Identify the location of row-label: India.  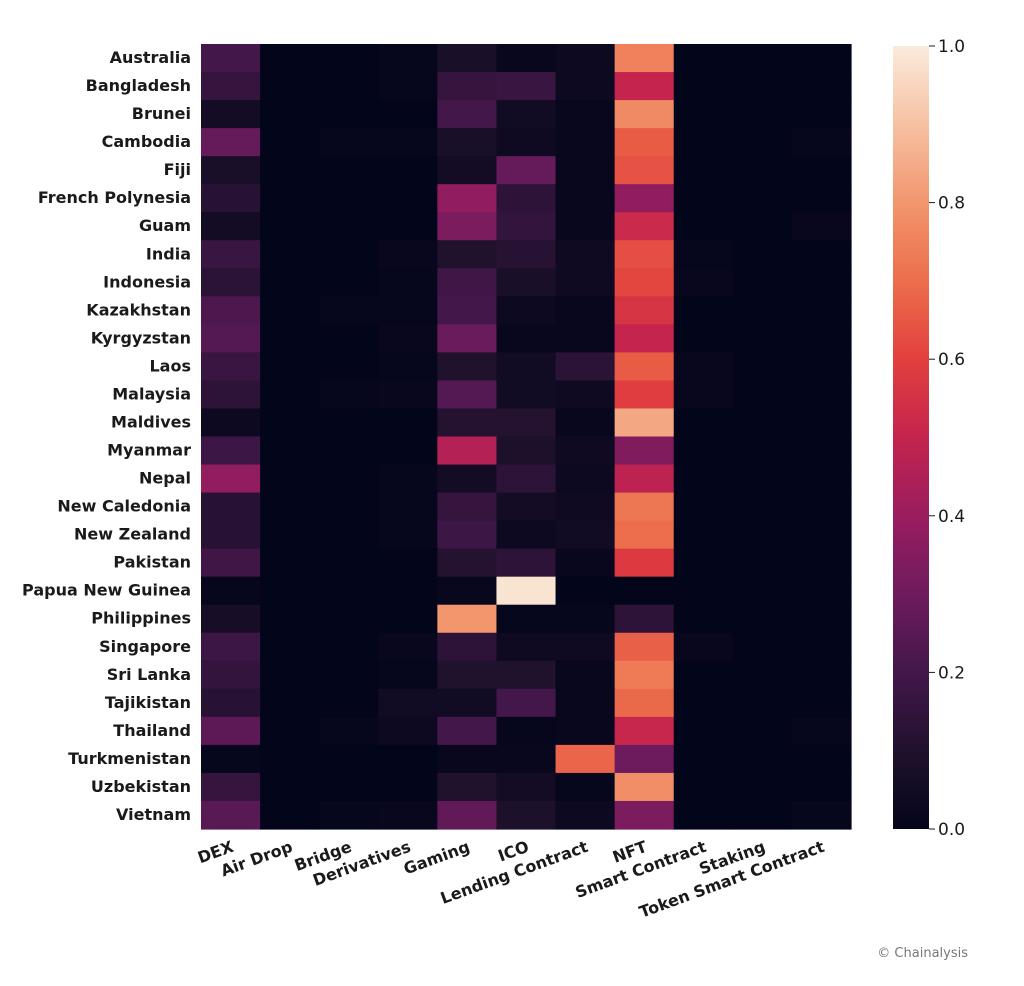
(168, 253).